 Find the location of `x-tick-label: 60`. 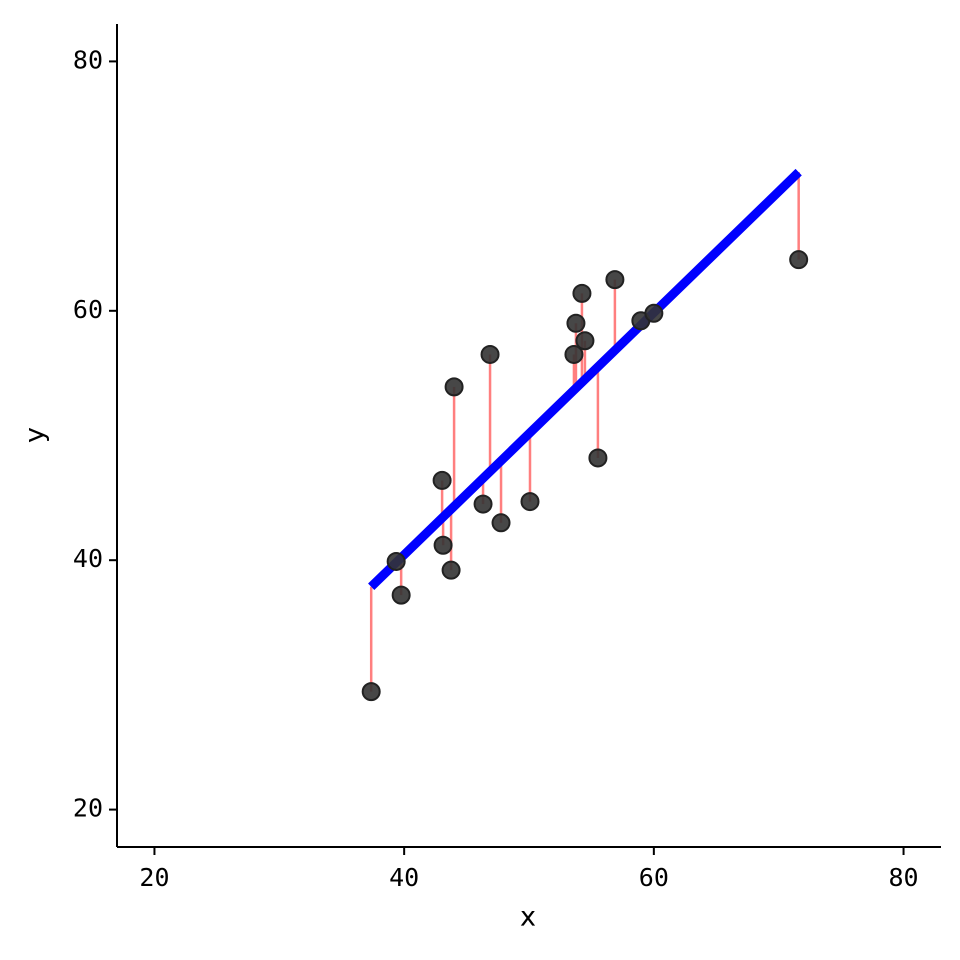

x-tick-label: 60 is located at coordinates (654, 877).